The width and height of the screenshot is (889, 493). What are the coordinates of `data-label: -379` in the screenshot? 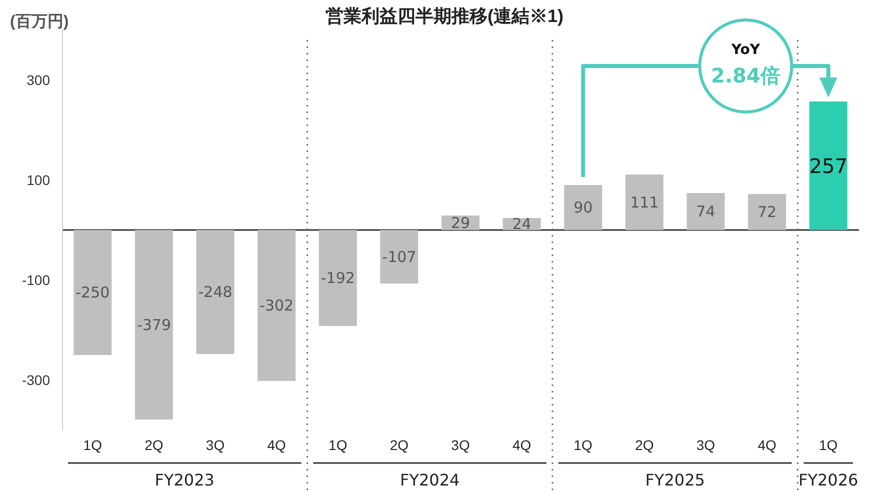 It's located at (153, 325).